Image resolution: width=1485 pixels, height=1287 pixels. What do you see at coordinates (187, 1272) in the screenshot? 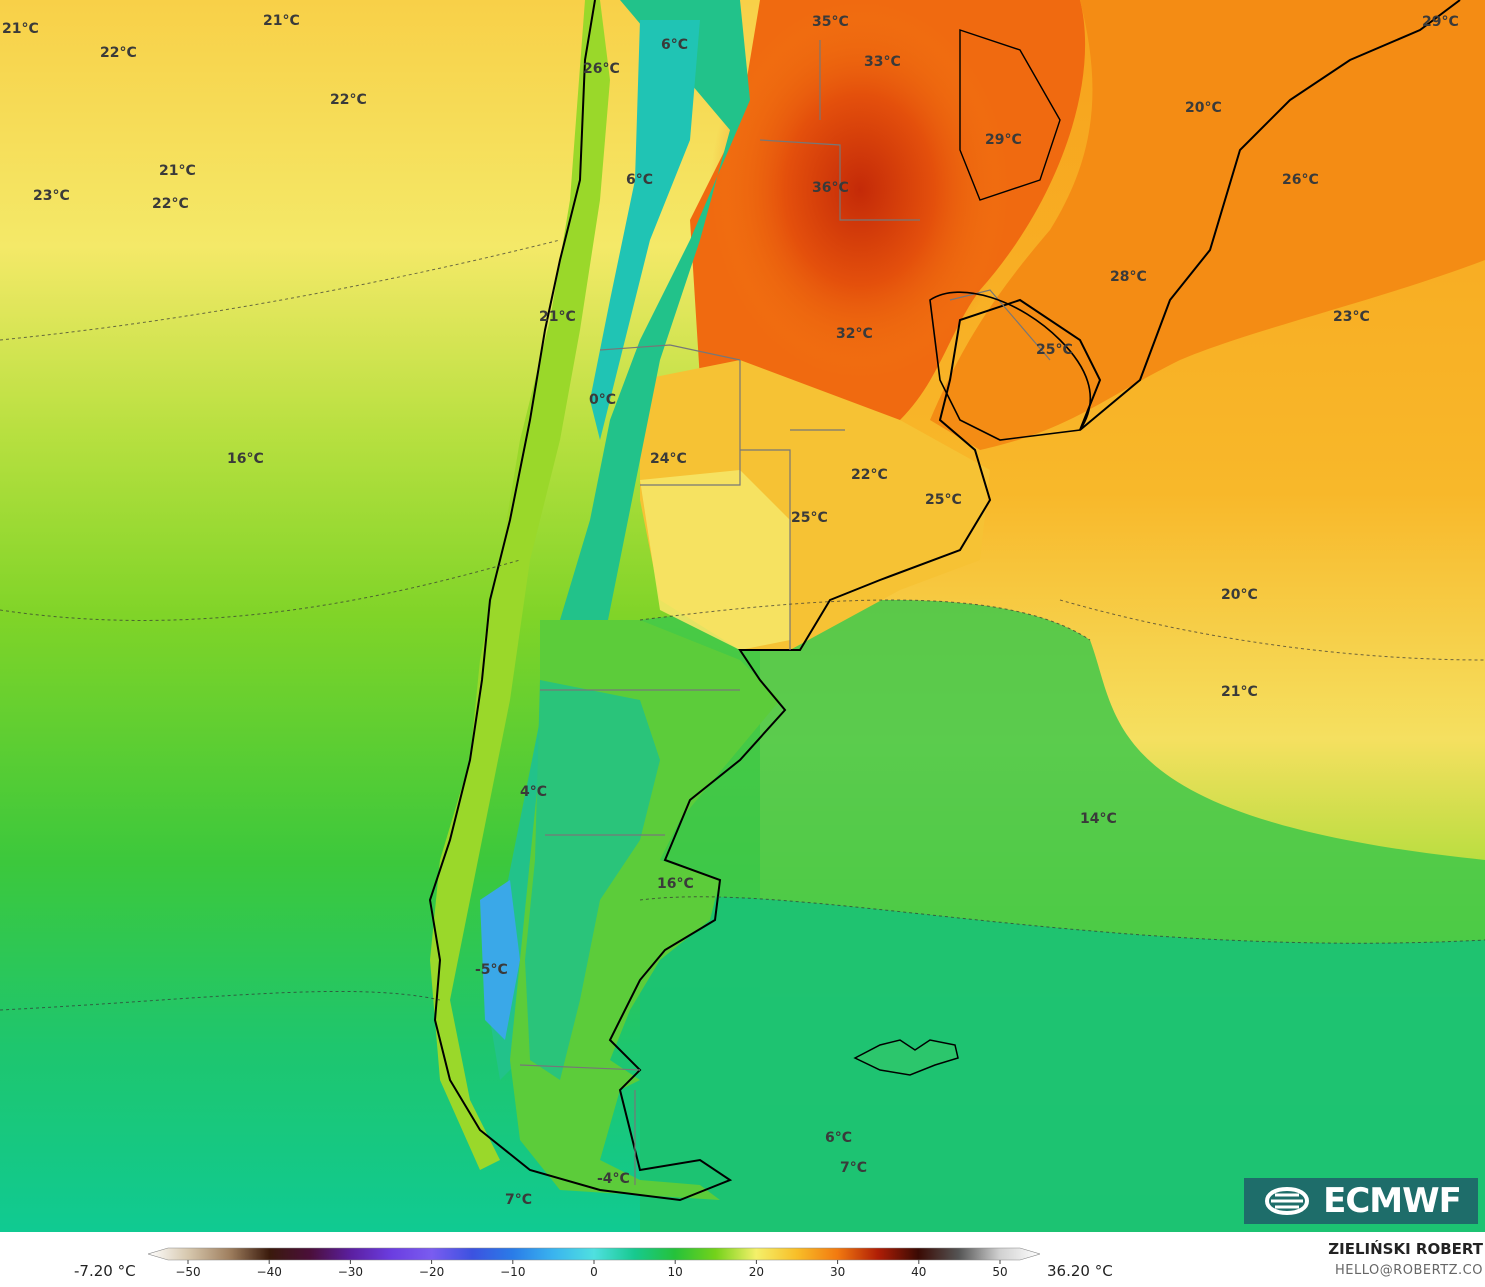
I see `scale-tick-label: −50` at bounding box center [187, 1272].